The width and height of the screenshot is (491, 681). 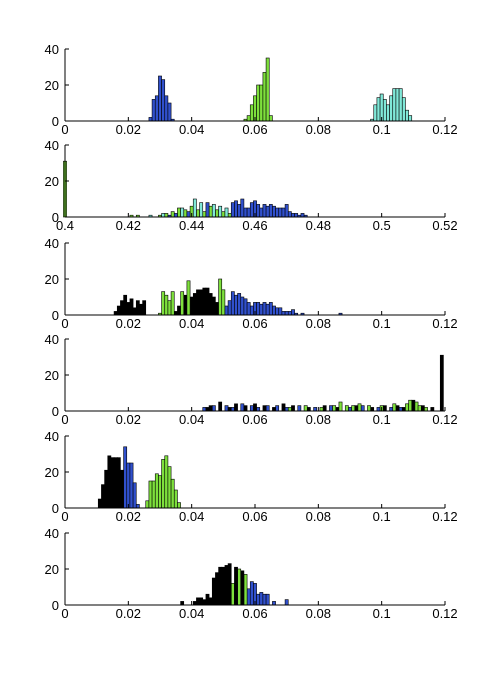 I want to click on x-tick-label: 0.5, so click(x=382, y=225).